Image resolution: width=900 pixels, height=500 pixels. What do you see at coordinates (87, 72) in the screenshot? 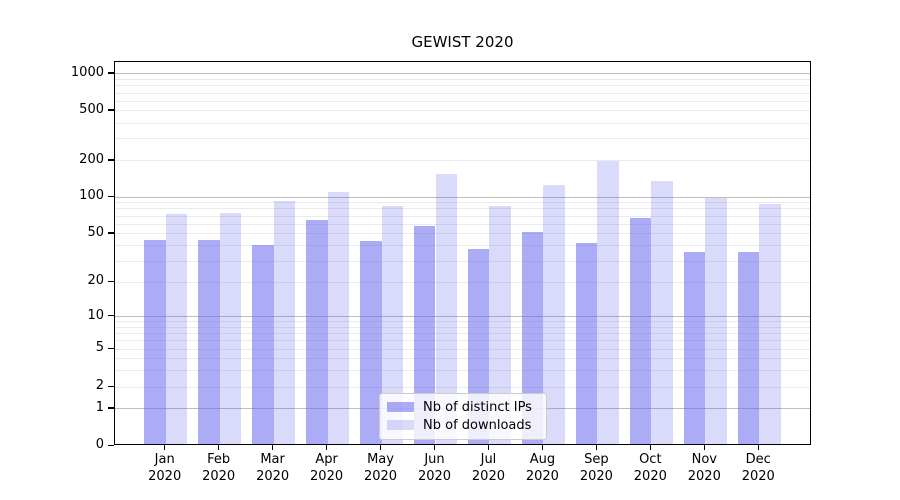
I see `y-axis-tick-label: 1000` at bounding box center [87, 72].